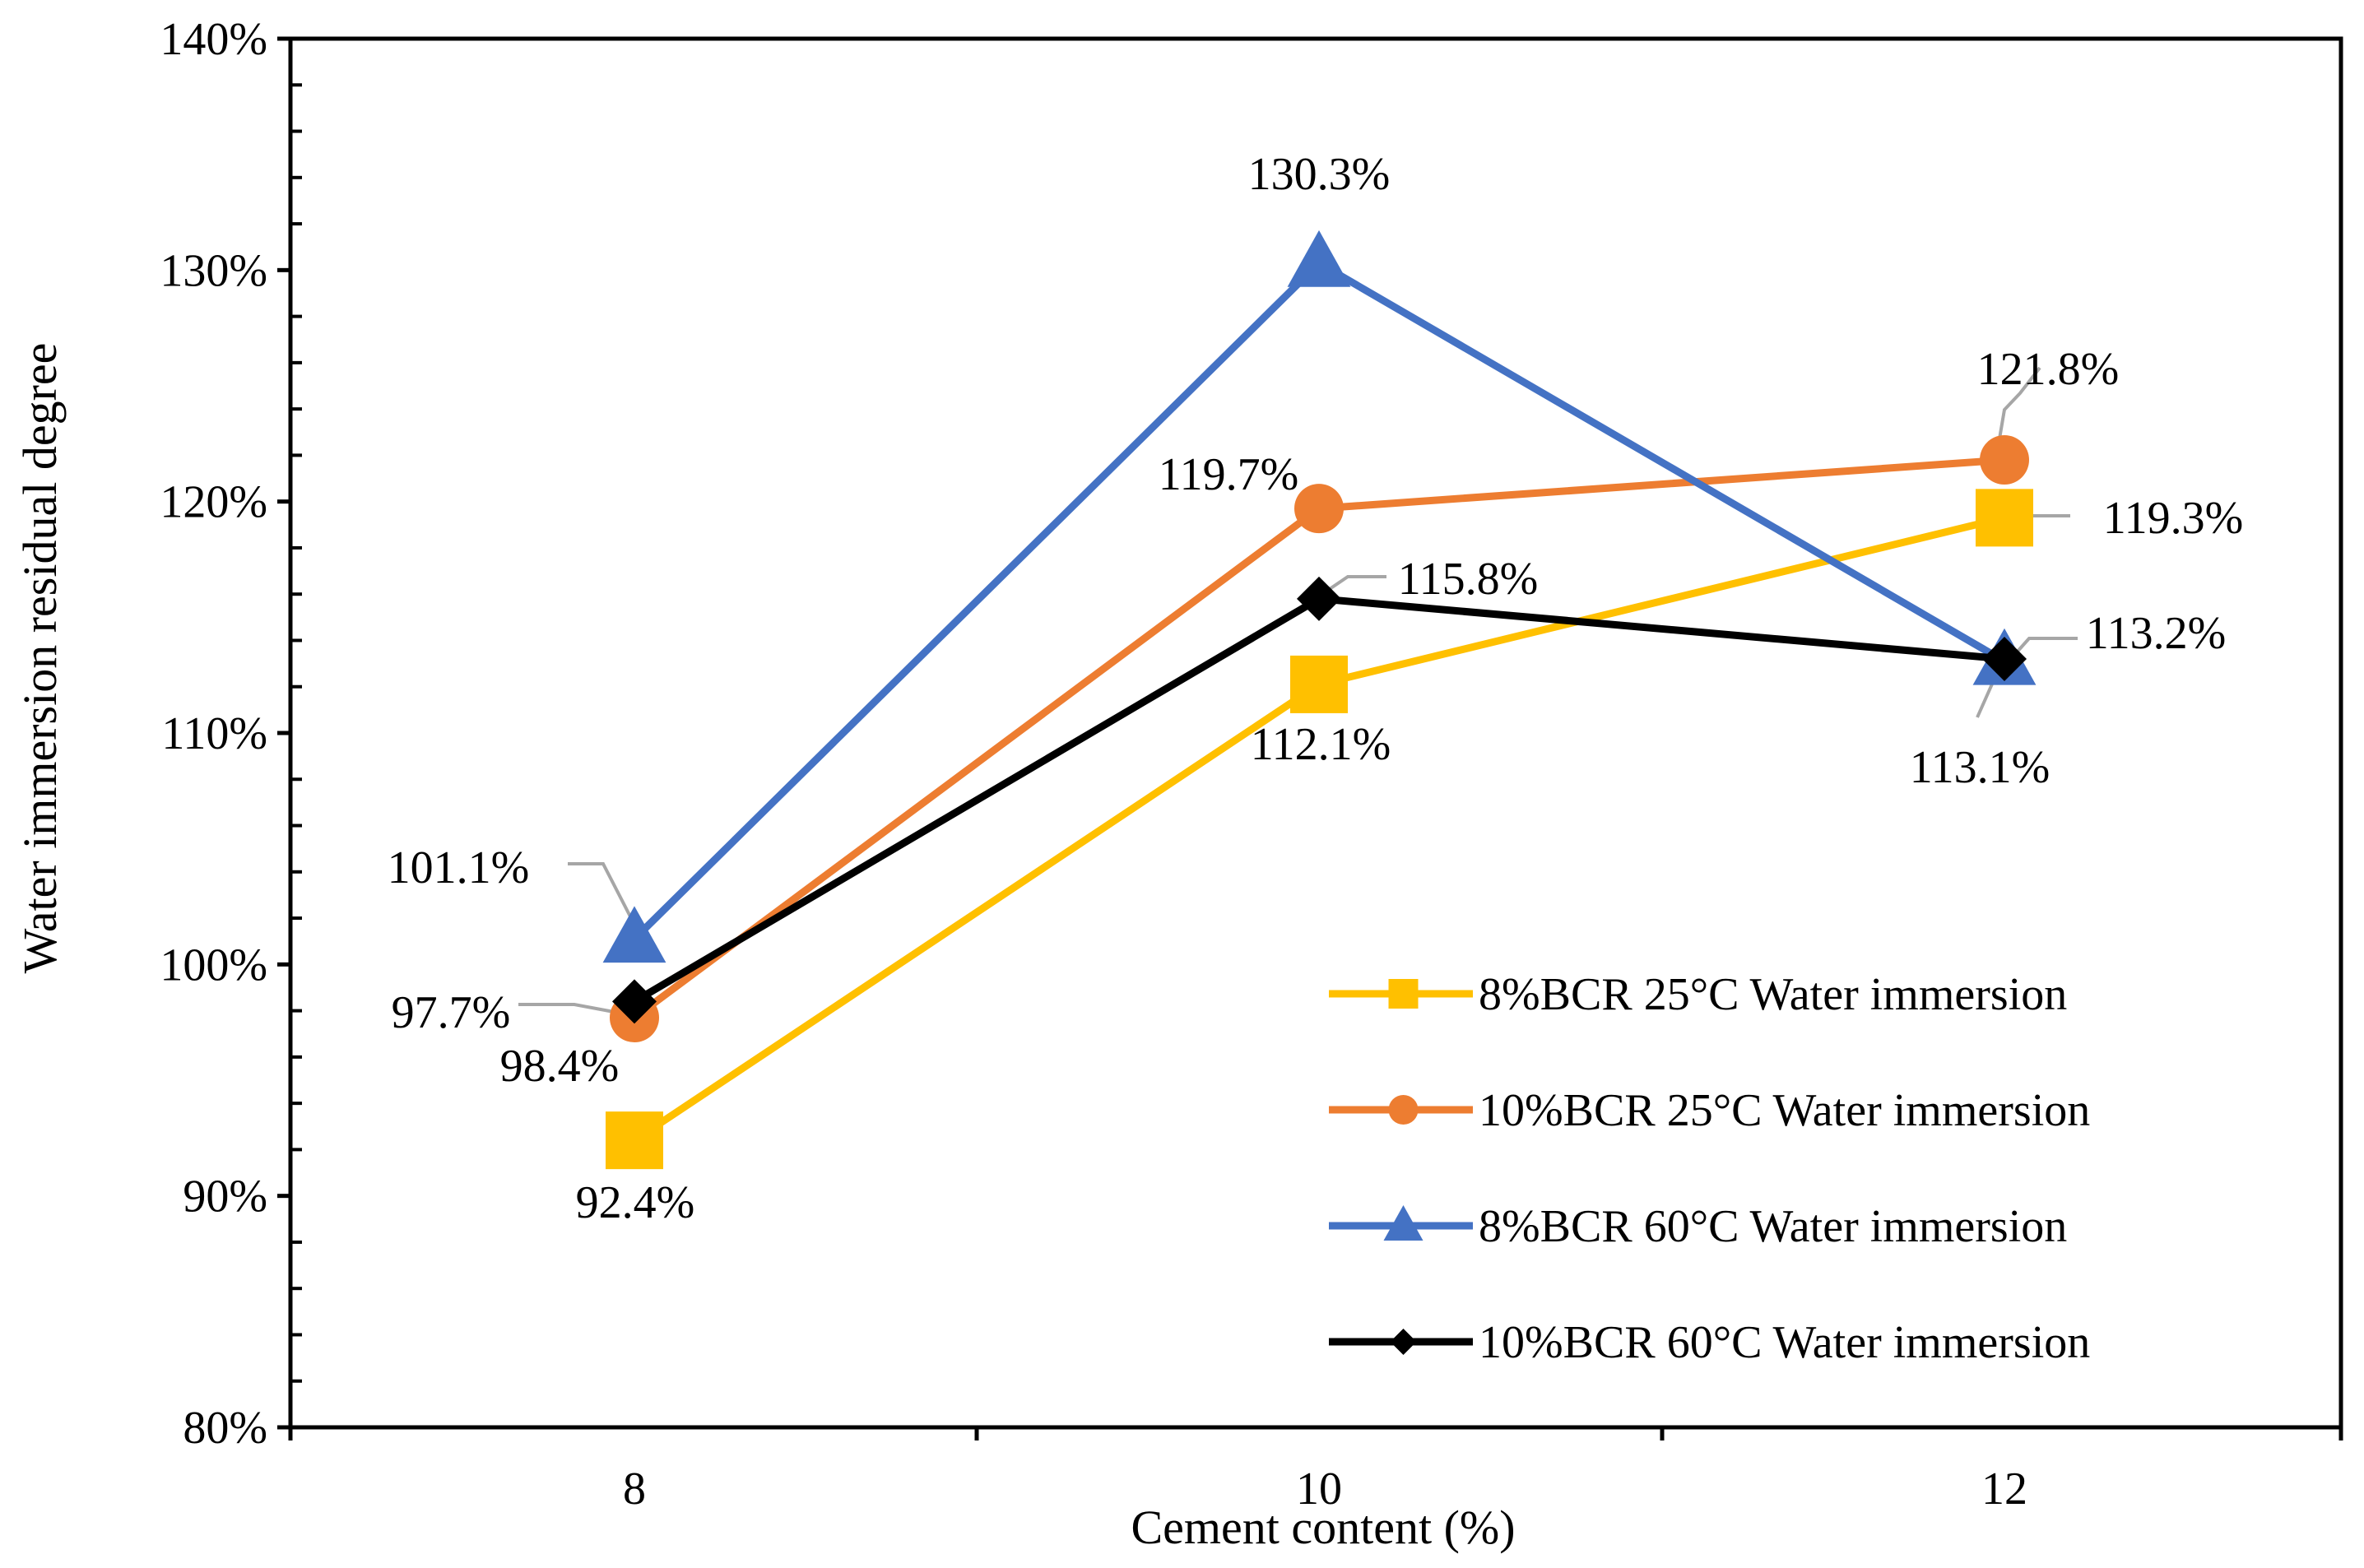  What do you see at coordinates (214, 503) in the screenshot?
I see `y-tick-label: 120%` at bounding box center [214, 503].